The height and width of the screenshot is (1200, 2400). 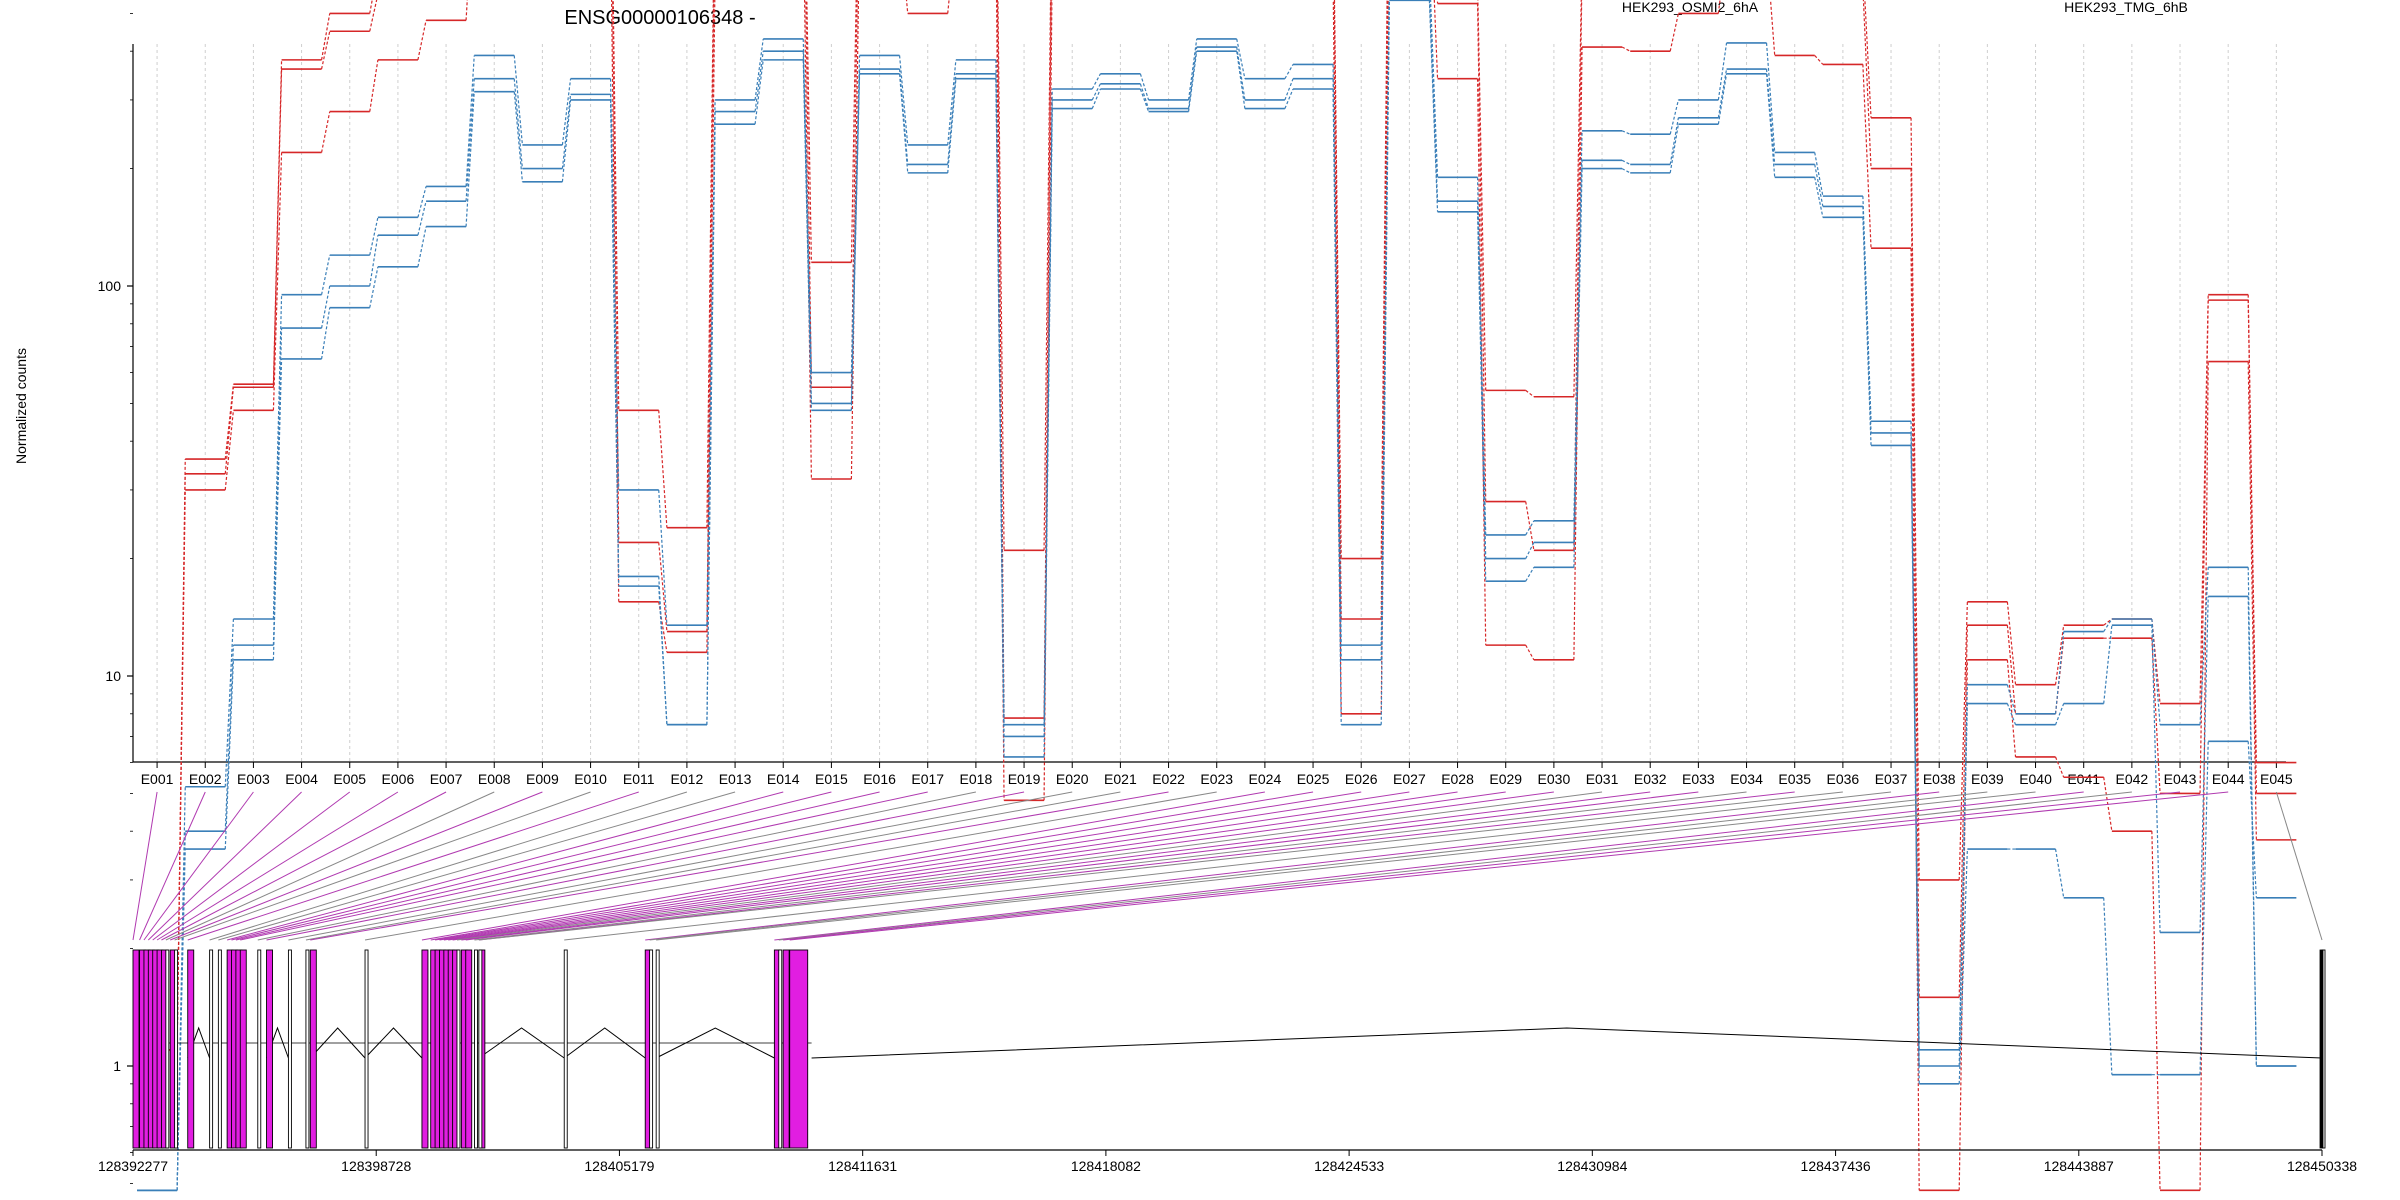 I want to click on connector-e026, so click(x=898, y=866).